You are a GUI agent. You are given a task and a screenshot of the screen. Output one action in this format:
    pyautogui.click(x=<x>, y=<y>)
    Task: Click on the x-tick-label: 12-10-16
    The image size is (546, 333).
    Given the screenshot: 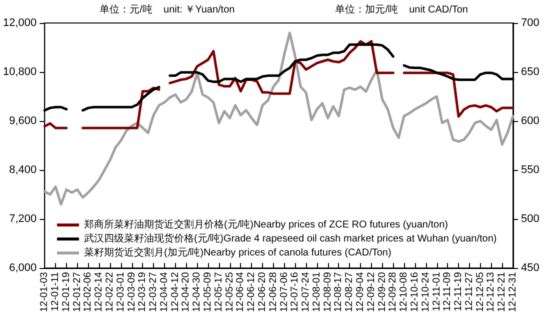 What is the action you would take?
    pyautogui.click(x=414, y=292)
    